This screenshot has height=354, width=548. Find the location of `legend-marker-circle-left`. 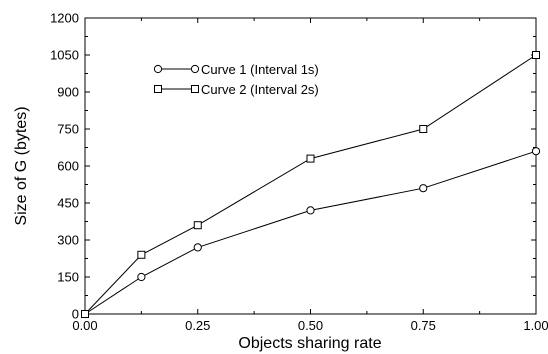

legend-marker-circle-left is located at coordinates (158, 69).